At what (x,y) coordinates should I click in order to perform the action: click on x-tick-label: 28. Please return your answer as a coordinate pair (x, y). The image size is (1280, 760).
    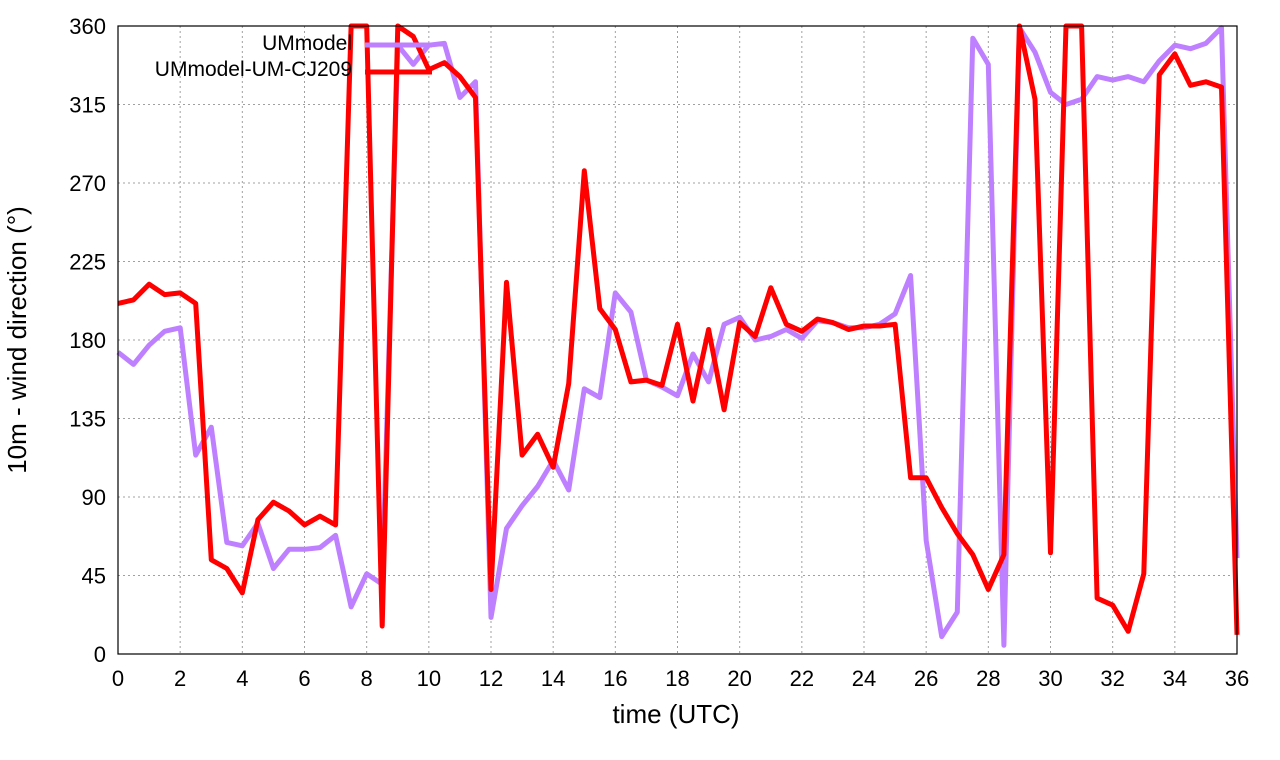
    Looking at the image, I should click on (988, 678).